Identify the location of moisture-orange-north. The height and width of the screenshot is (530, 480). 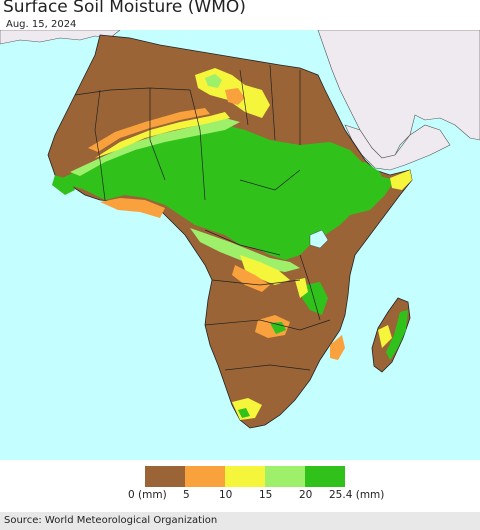
(149, 130).